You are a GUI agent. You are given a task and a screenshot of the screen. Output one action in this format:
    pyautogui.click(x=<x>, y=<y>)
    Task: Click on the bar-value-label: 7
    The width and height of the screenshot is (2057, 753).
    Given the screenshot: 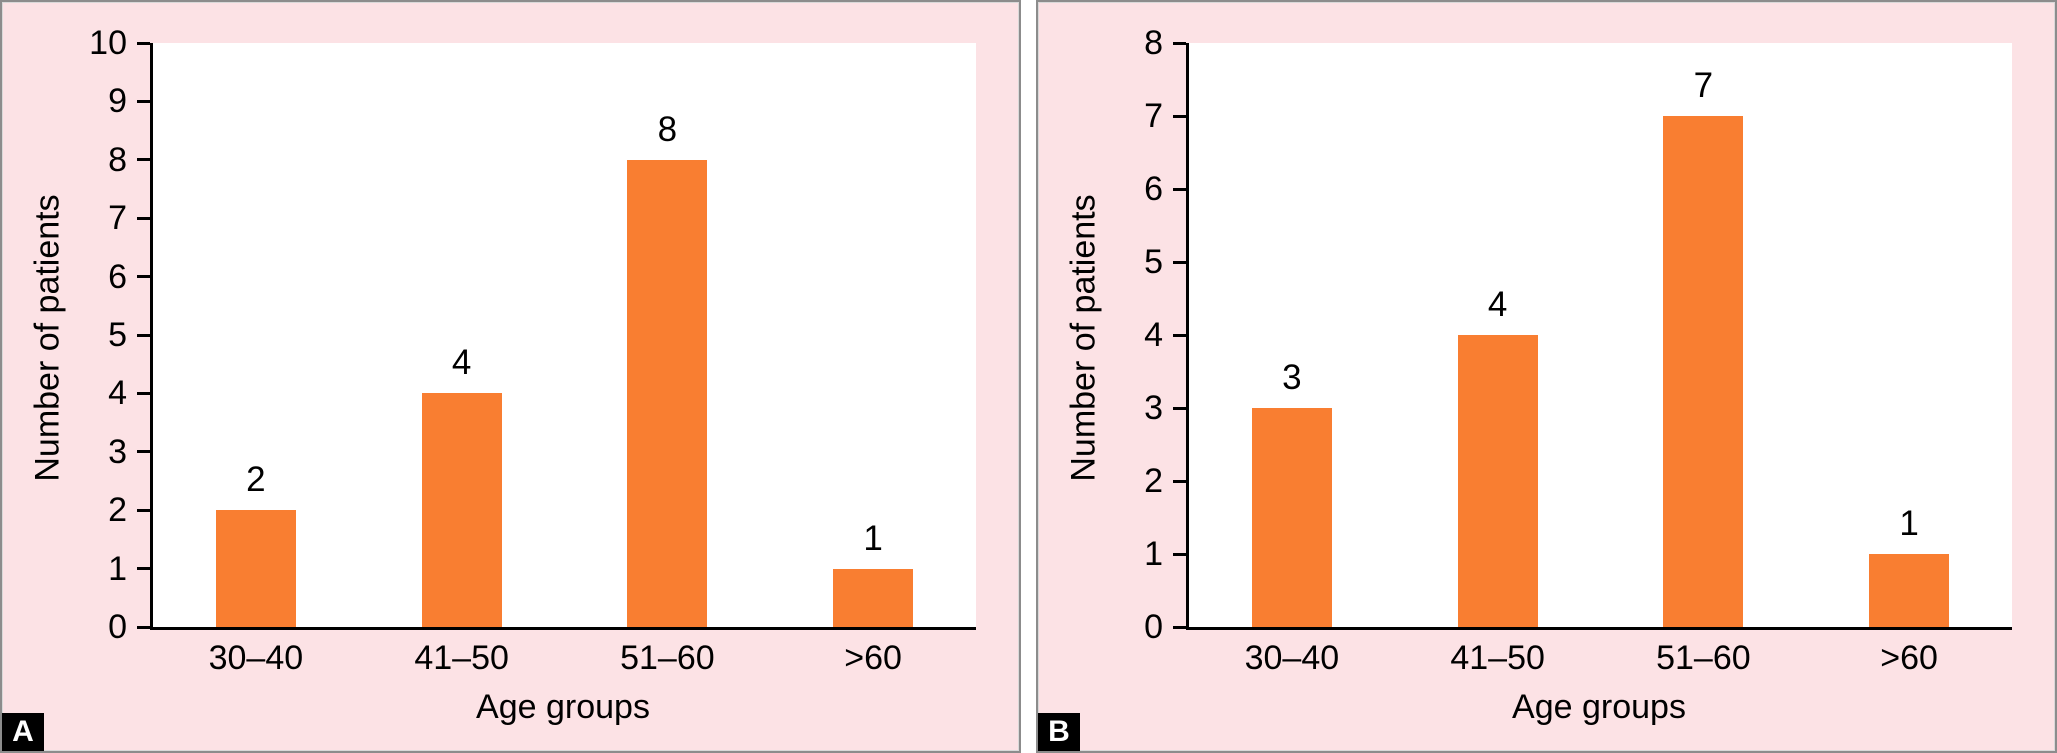 What is the action you would take?
    pyautogui.click(x=1703, y=85)
    